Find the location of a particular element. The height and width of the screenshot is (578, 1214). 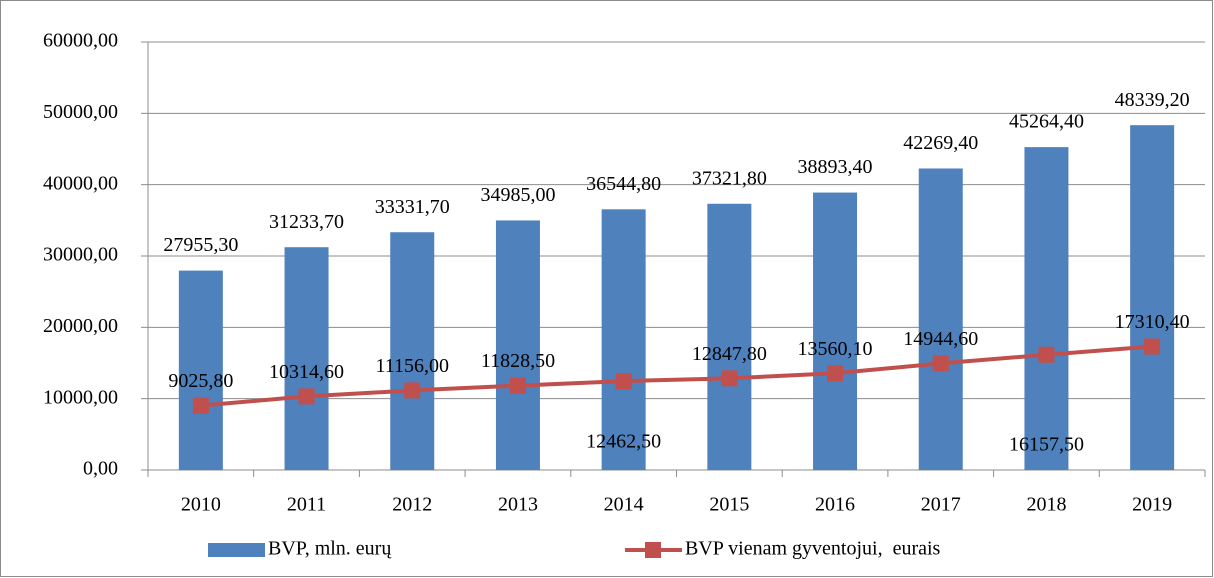

bar-value-label: 27955,30 is located at coordinates (200, 245).